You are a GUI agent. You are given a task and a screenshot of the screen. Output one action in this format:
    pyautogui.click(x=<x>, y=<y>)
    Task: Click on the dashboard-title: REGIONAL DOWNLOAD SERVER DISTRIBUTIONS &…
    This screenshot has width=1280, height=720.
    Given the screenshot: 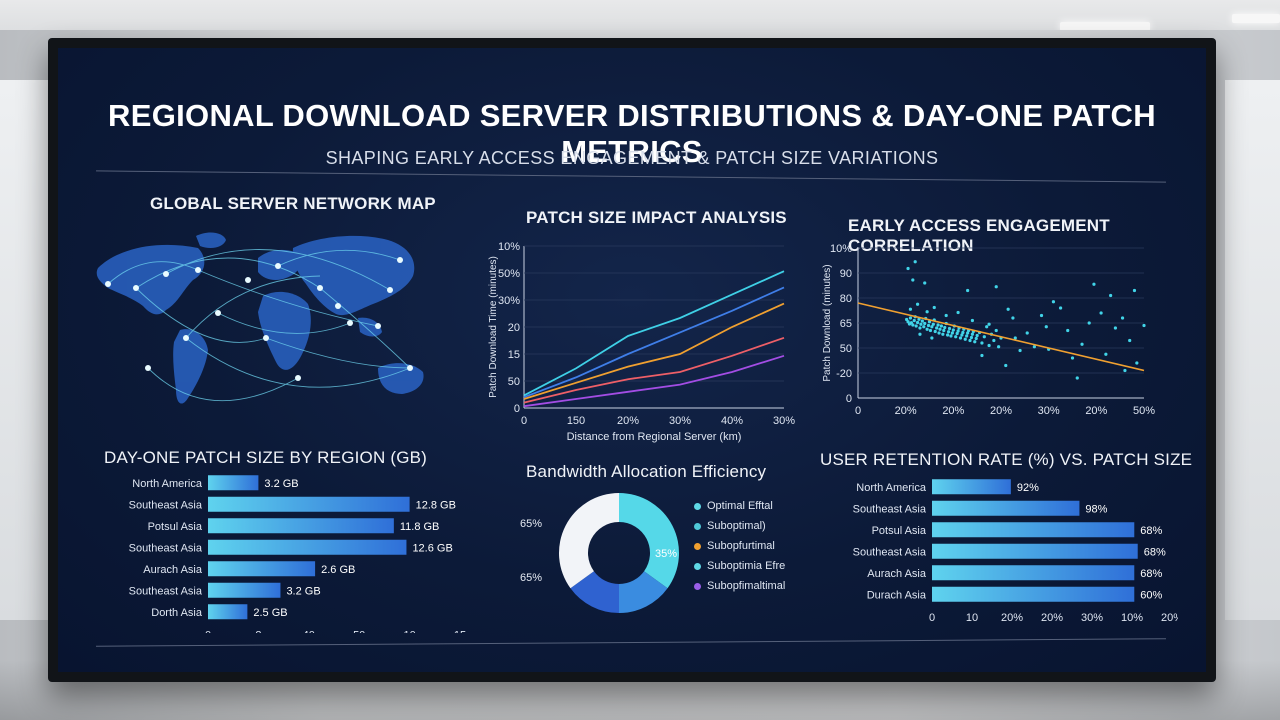 What is the action you would take?
    pyautogui.click(x=632, y=133)
    